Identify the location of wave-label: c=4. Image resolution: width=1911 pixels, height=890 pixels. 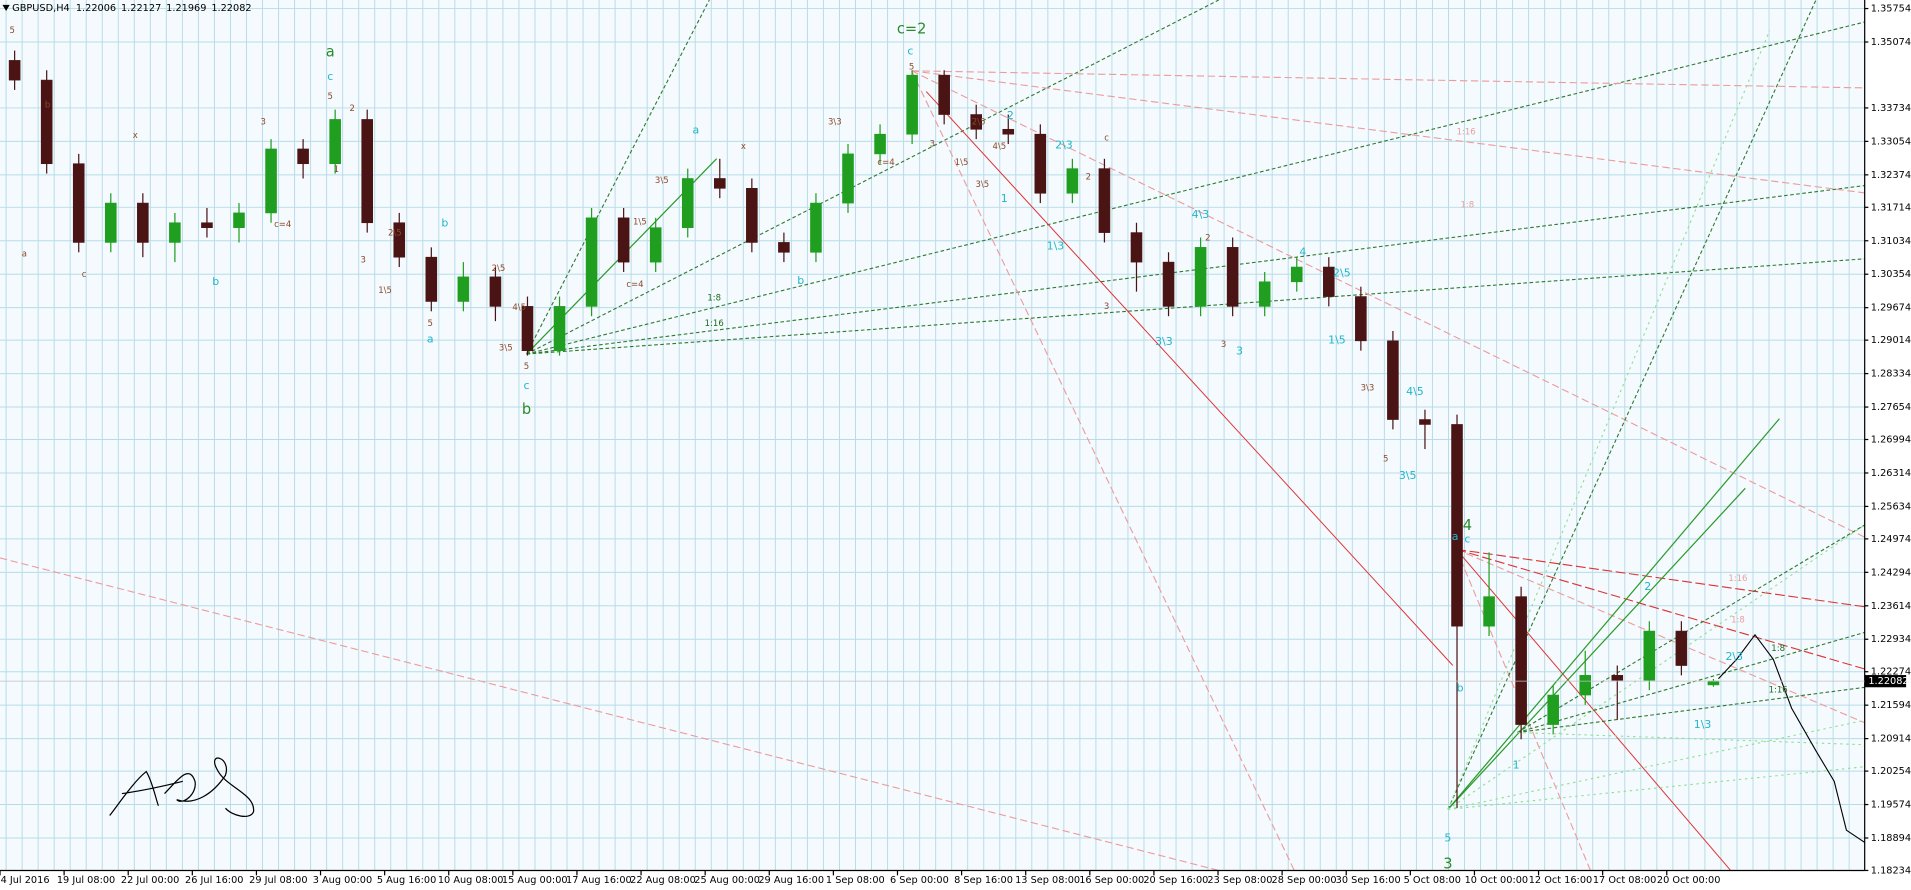
(885, 163).